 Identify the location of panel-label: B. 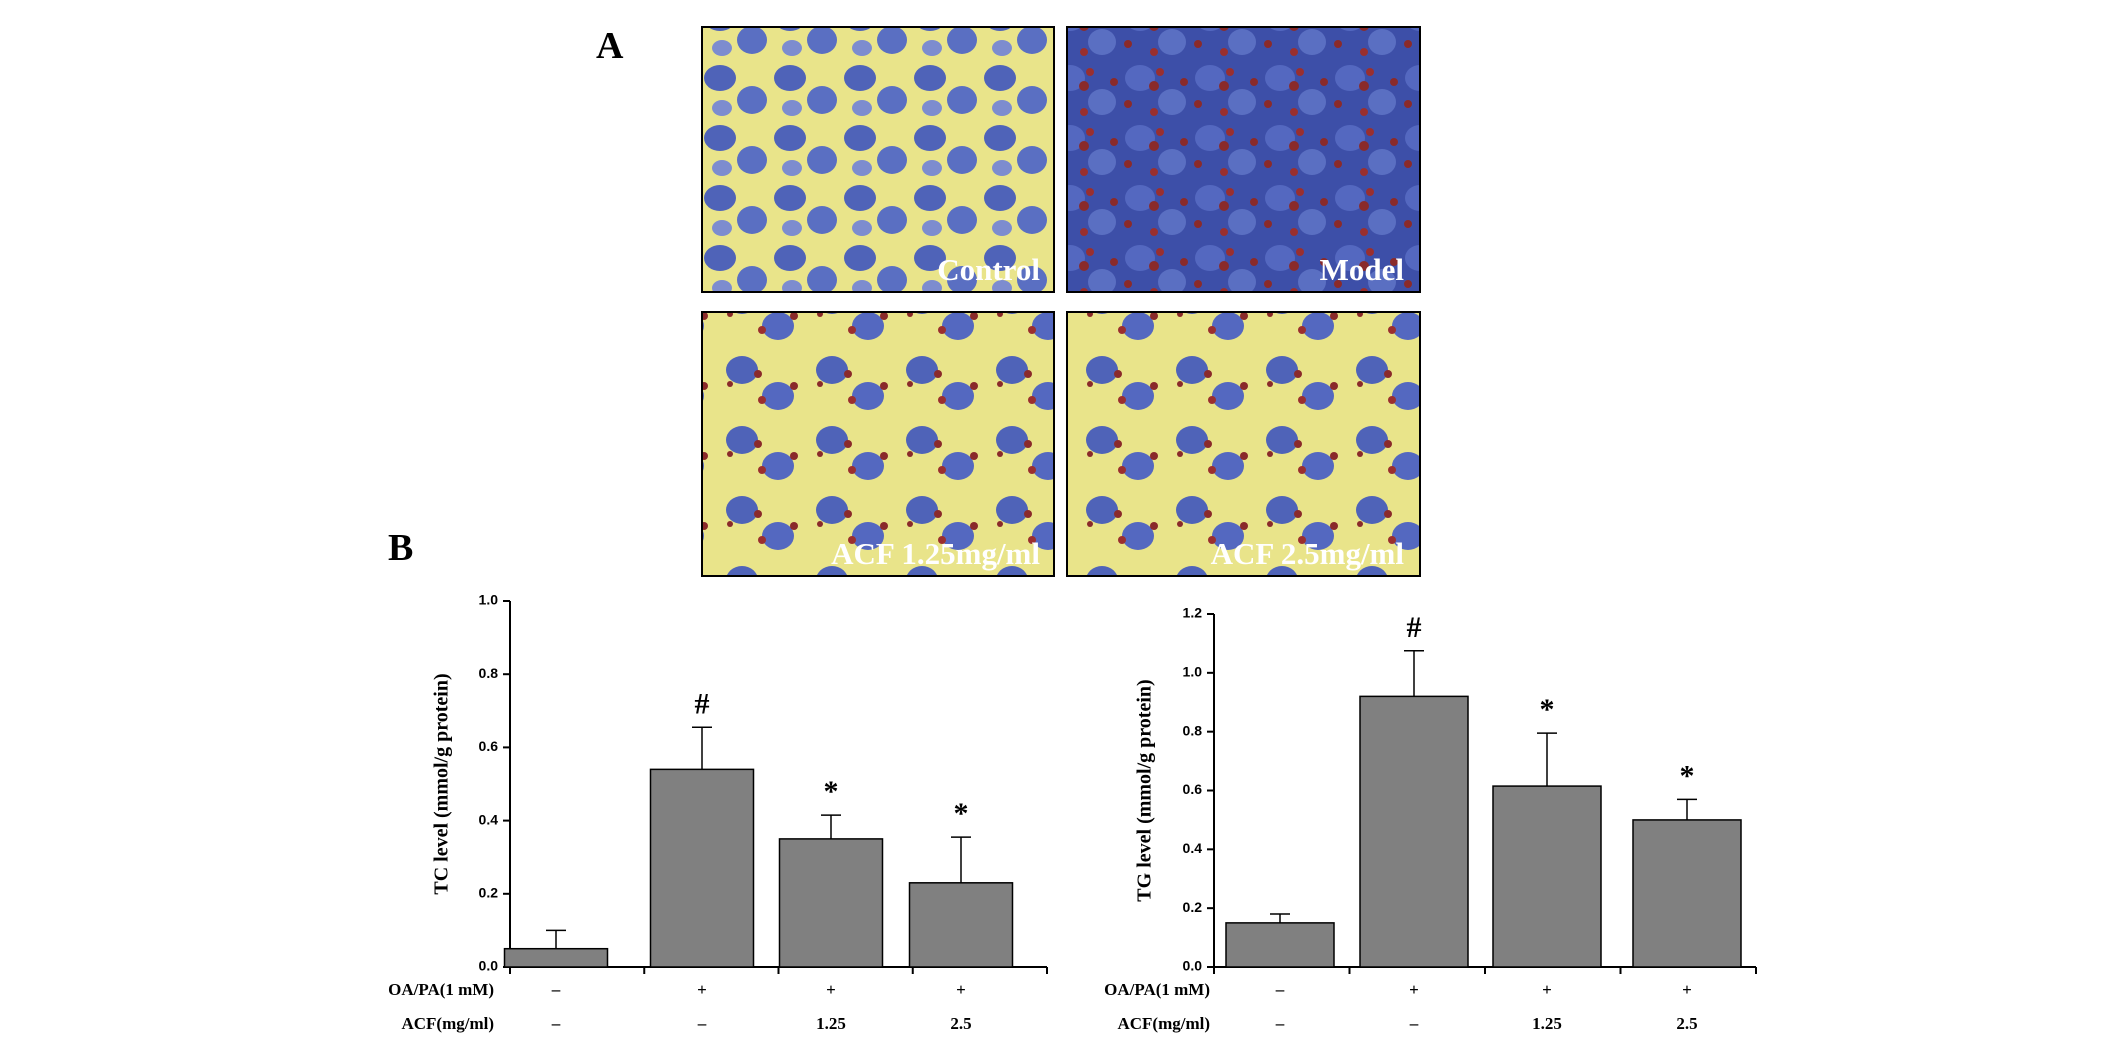
(400, 548).